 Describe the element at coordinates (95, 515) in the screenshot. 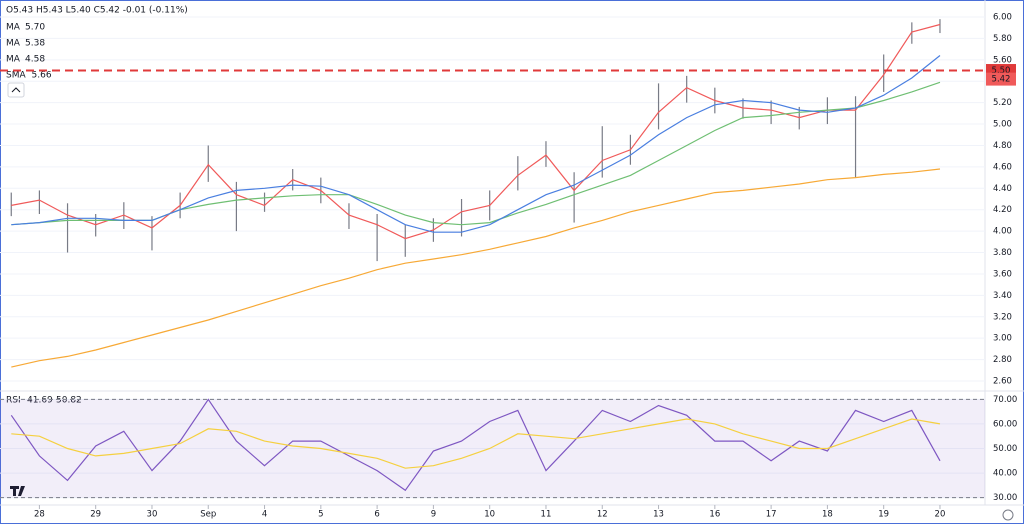

I see `x-tick-label: 29` at that location.